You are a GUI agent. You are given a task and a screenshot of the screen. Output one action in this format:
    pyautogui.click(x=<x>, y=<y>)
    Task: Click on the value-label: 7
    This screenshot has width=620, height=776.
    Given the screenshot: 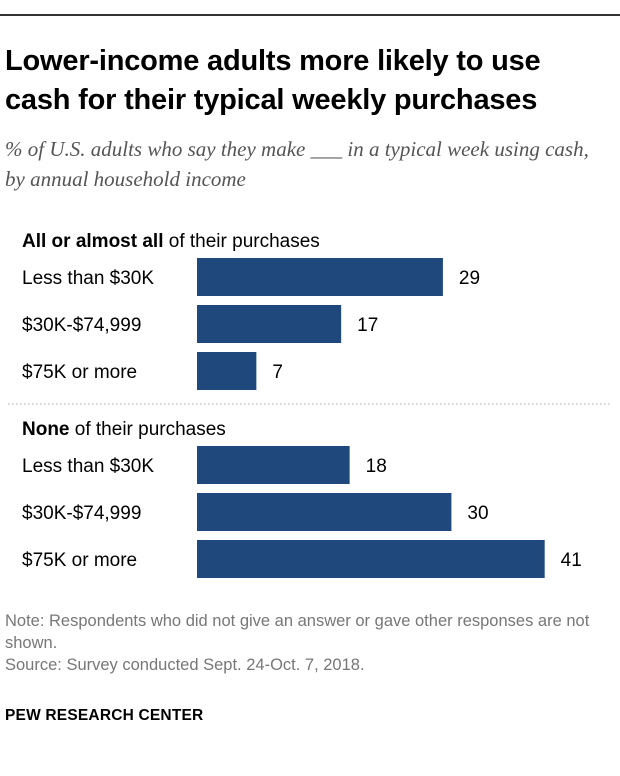 What is the action you would take?
    pyautogui.click(x=277, y=372)
    